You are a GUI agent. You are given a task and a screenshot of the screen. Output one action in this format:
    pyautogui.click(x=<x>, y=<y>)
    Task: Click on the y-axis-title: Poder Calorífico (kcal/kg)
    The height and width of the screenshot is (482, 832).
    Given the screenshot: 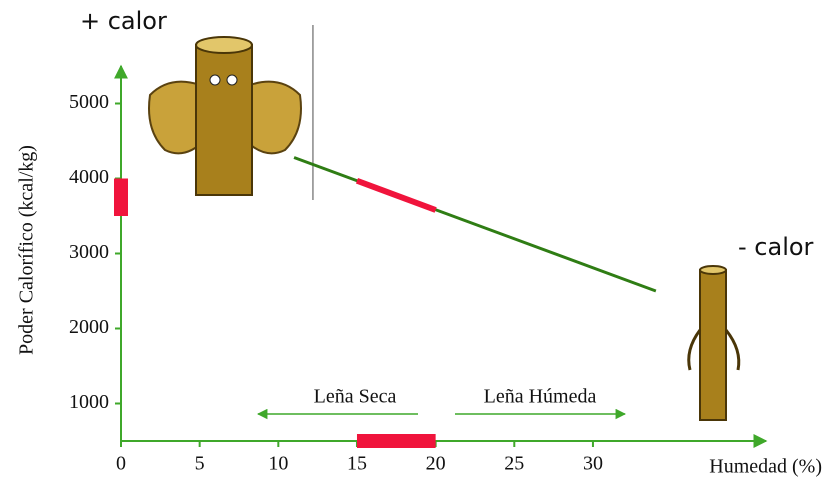 What is the action you would take?
    pyautogui.click(x=27, y=250)
    